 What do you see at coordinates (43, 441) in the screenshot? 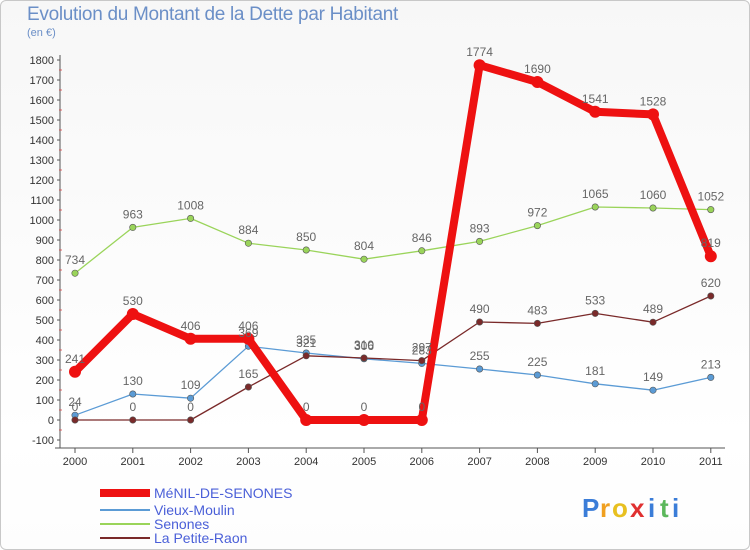
I see `y-tick-label: -100` at bounding box center [43, 441].